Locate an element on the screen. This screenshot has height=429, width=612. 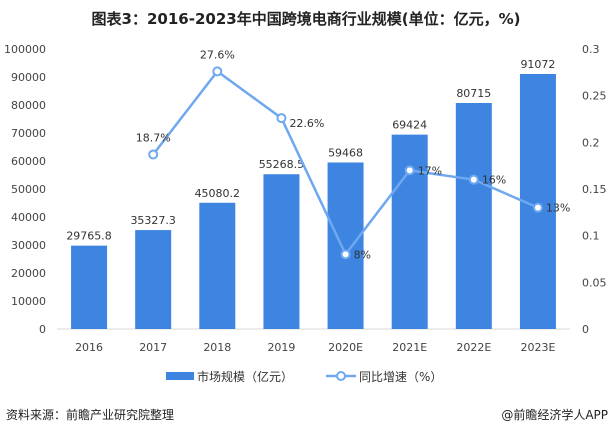
bar-data-label: 91072 is located at coordinates (537, 64).